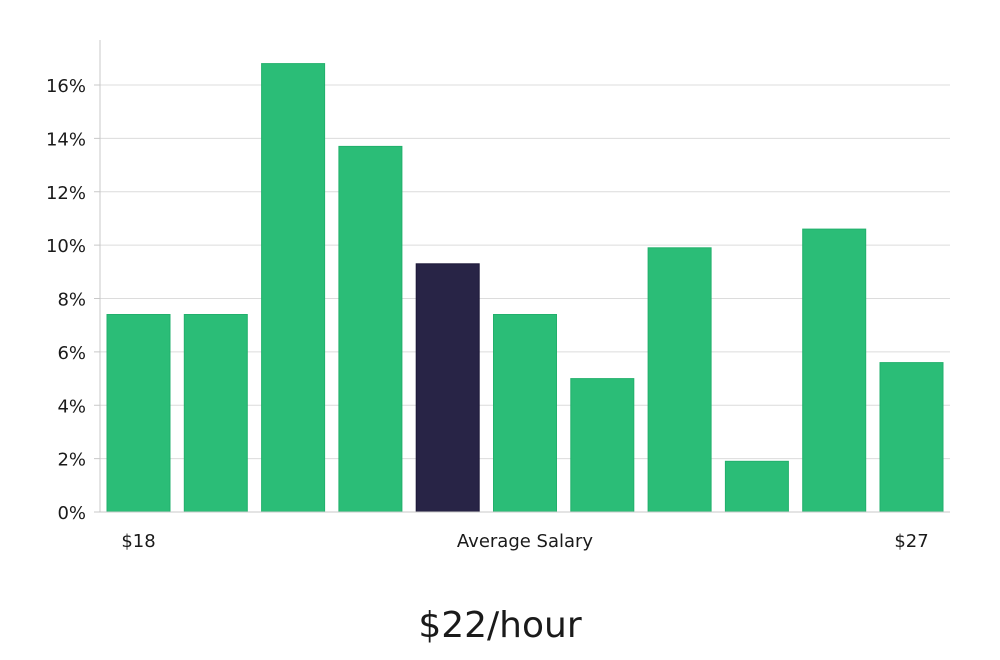 This screenshot has height=660, width=1000. I want to click on x-label-min: $18, so click(138, 541).